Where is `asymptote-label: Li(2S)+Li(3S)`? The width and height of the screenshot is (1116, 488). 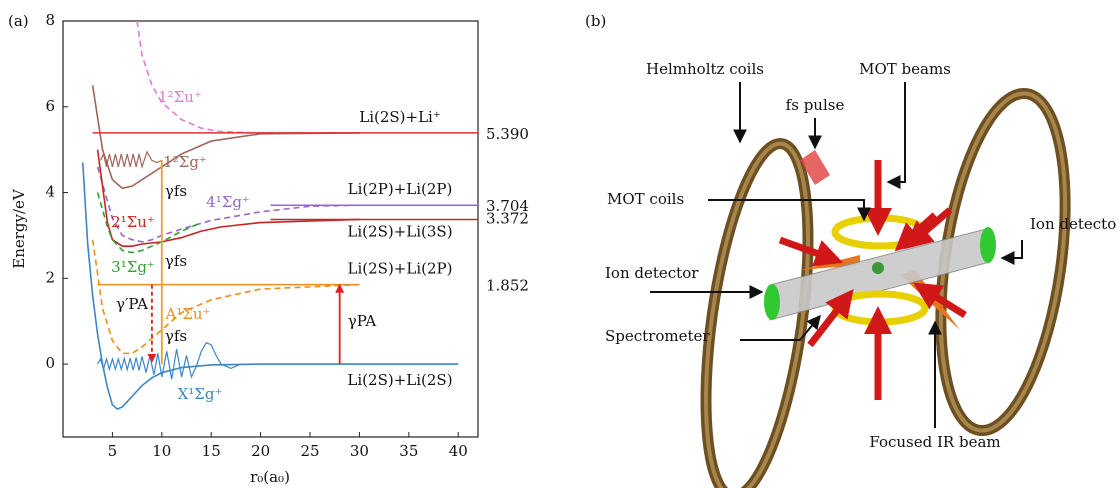
asymptote-label: Li(2S)+Li(3S) is located at coordinates (399, 231).